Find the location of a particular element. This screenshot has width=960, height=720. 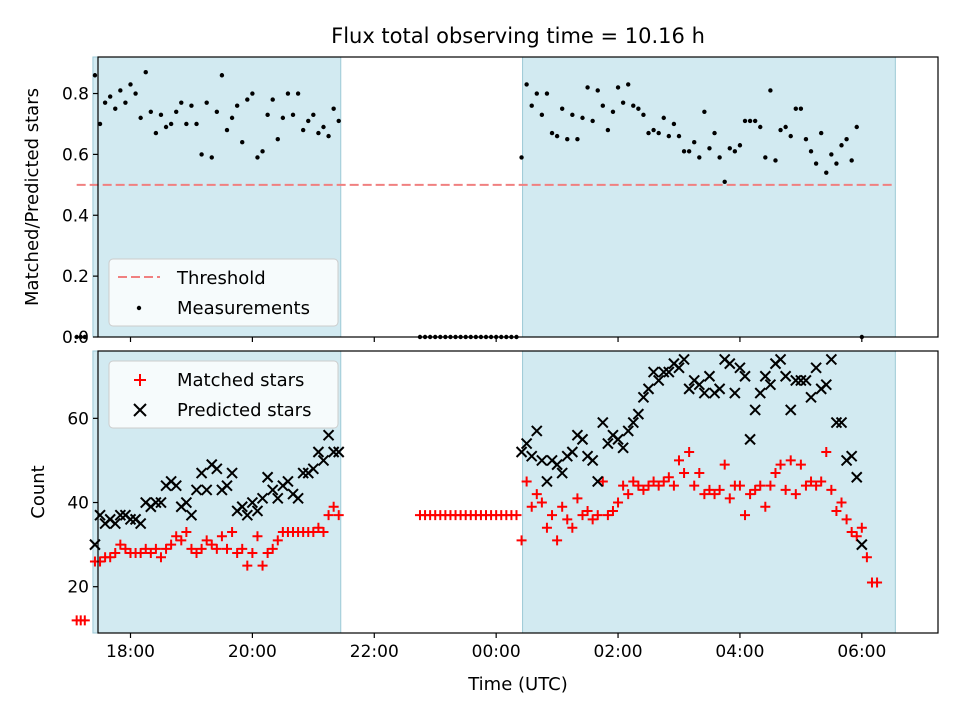

xtick-label-6: 06:00 is located at coordinates (861, 652).